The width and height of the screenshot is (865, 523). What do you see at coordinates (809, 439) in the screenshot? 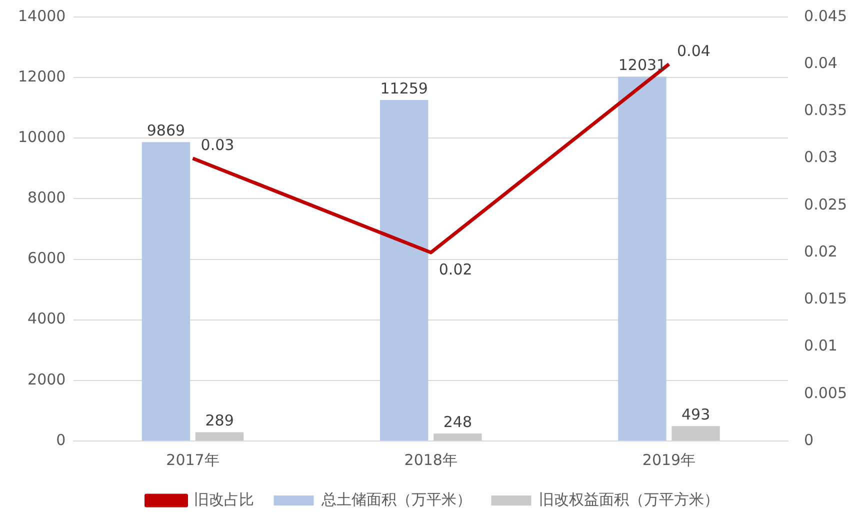
I see `y2-tick-label: 0` at bounding box center [809, 439].